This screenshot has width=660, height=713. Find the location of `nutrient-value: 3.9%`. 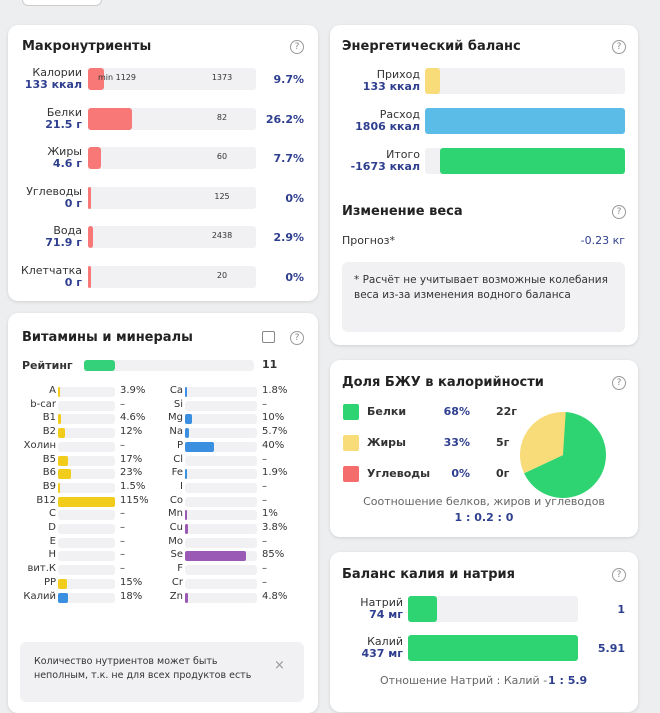

nutrient-value: 3.9% is located at coordinates (133, 390).